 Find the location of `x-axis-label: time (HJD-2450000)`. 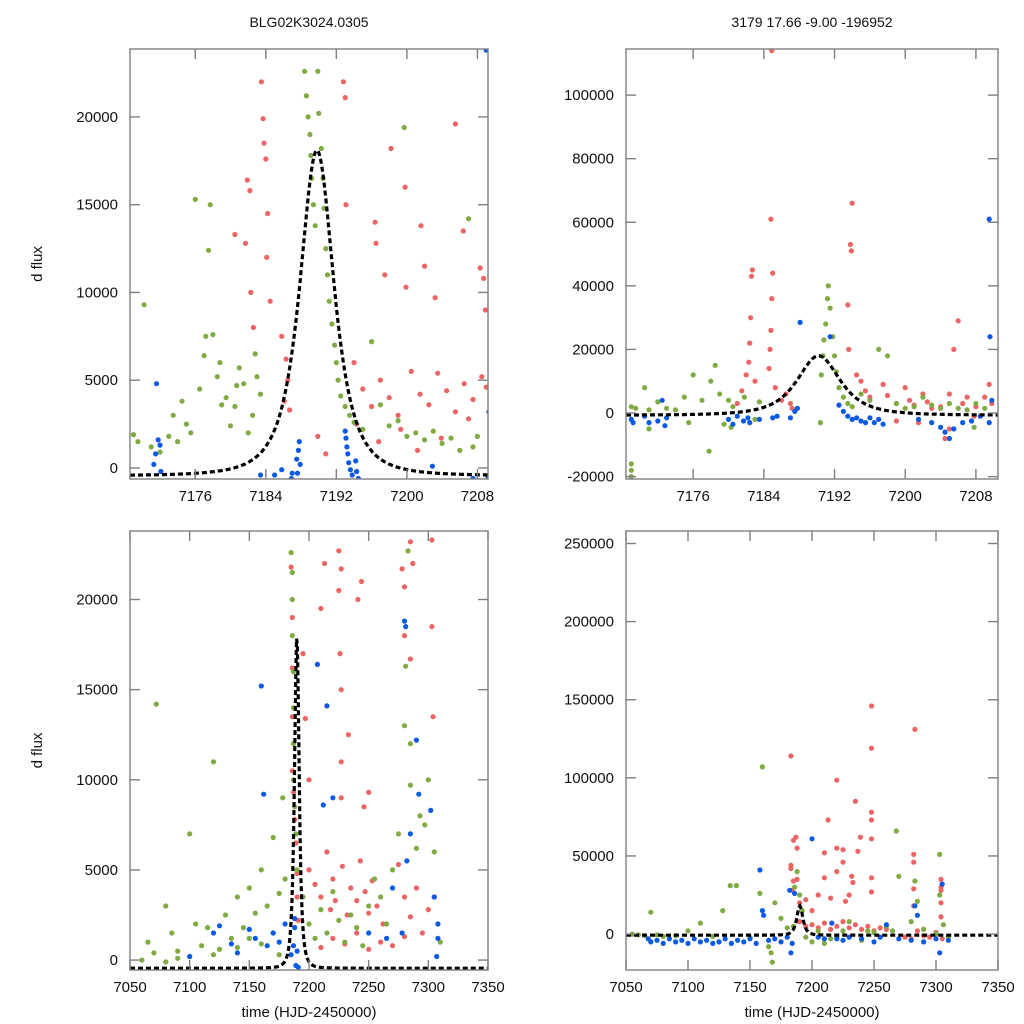

x-axis-label: time (HJD-2450000) is located at coordinates (811, 1012).